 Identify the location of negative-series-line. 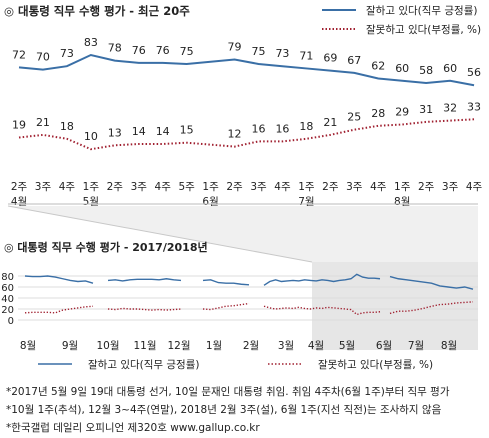
(246, 134).